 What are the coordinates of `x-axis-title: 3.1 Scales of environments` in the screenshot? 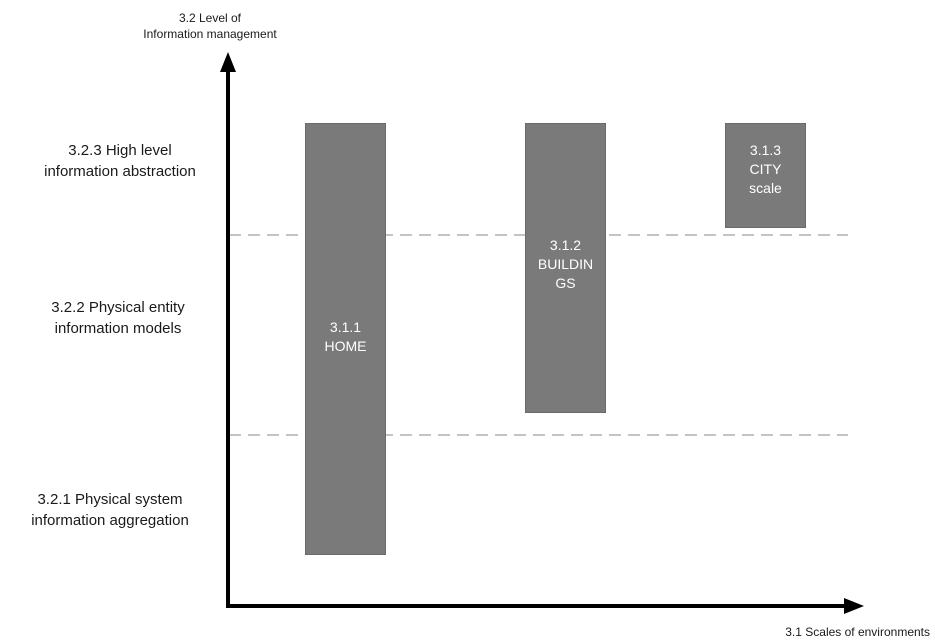 It's located at (835, 632).